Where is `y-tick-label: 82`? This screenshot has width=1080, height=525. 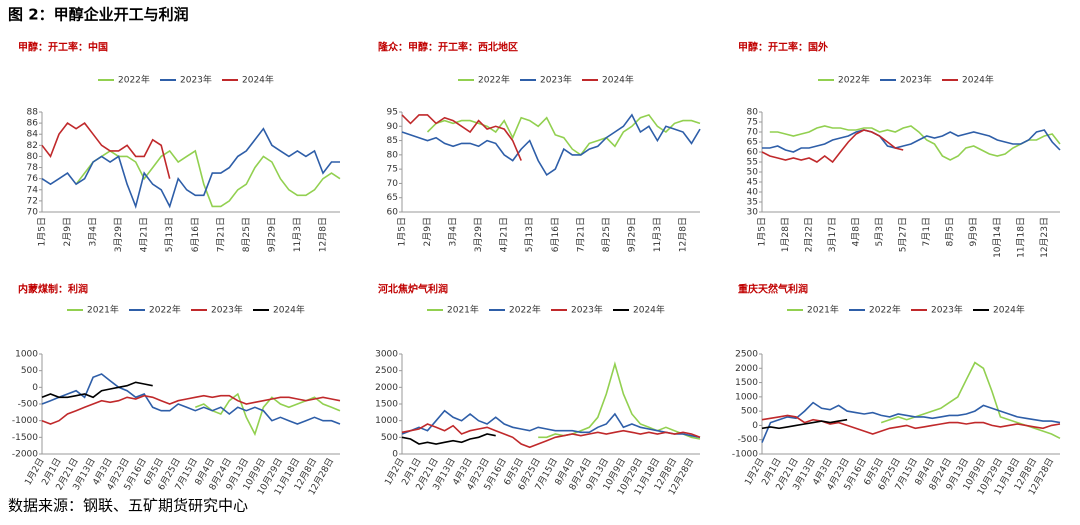
y-tick-label: 82 is located at coordinates (32, 146).